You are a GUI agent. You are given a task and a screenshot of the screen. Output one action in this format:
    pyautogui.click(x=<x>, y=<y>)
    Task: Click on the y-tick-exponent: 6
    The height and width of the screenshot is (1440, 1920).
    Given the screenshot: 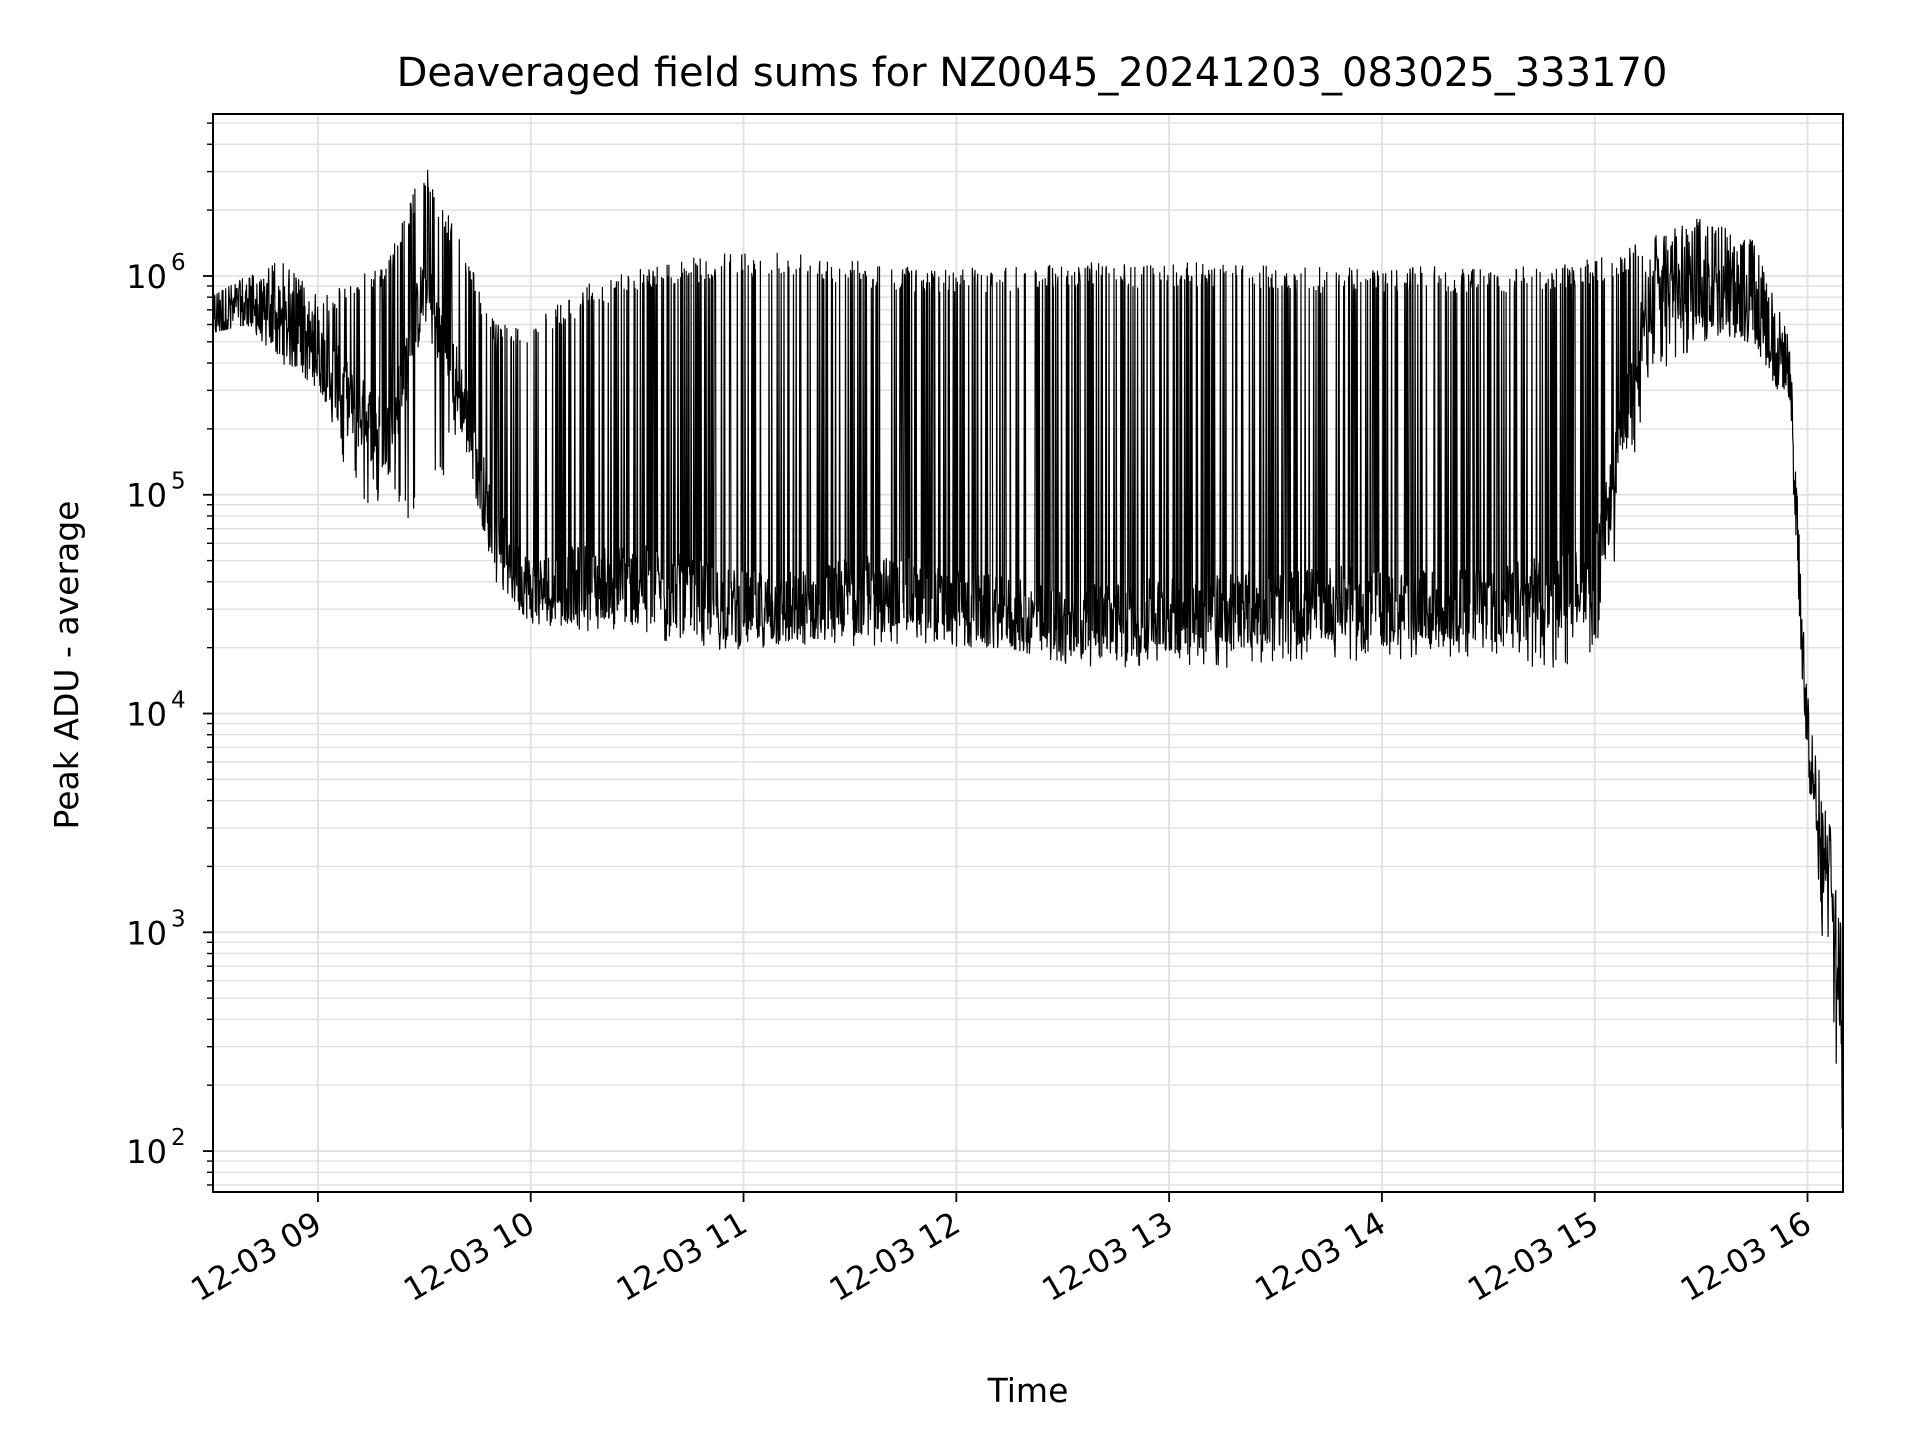 What is the action you would take?
    pyautogui.click(x=178, y=263)
    